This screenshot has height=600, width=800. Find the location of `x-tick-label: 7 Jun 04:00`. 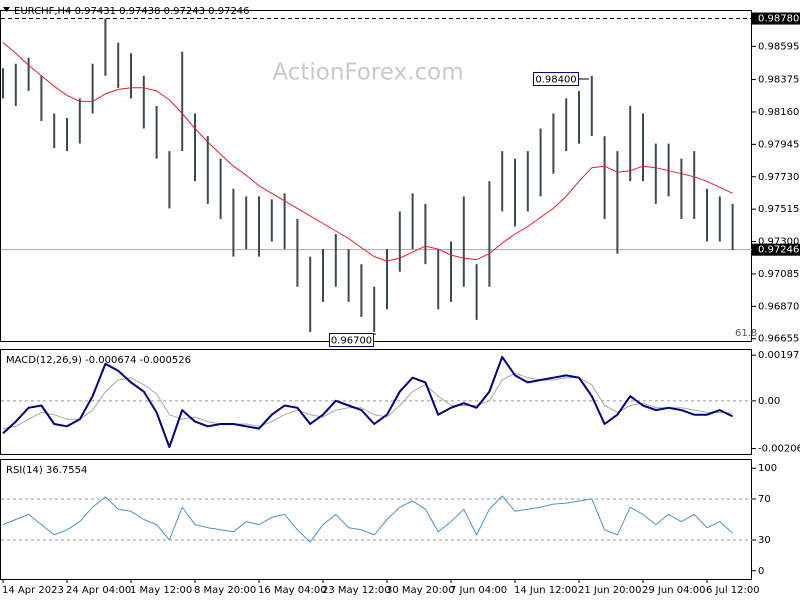

x-tick-label: 7 Jun 04:00 is located at coordinates (478, 590).